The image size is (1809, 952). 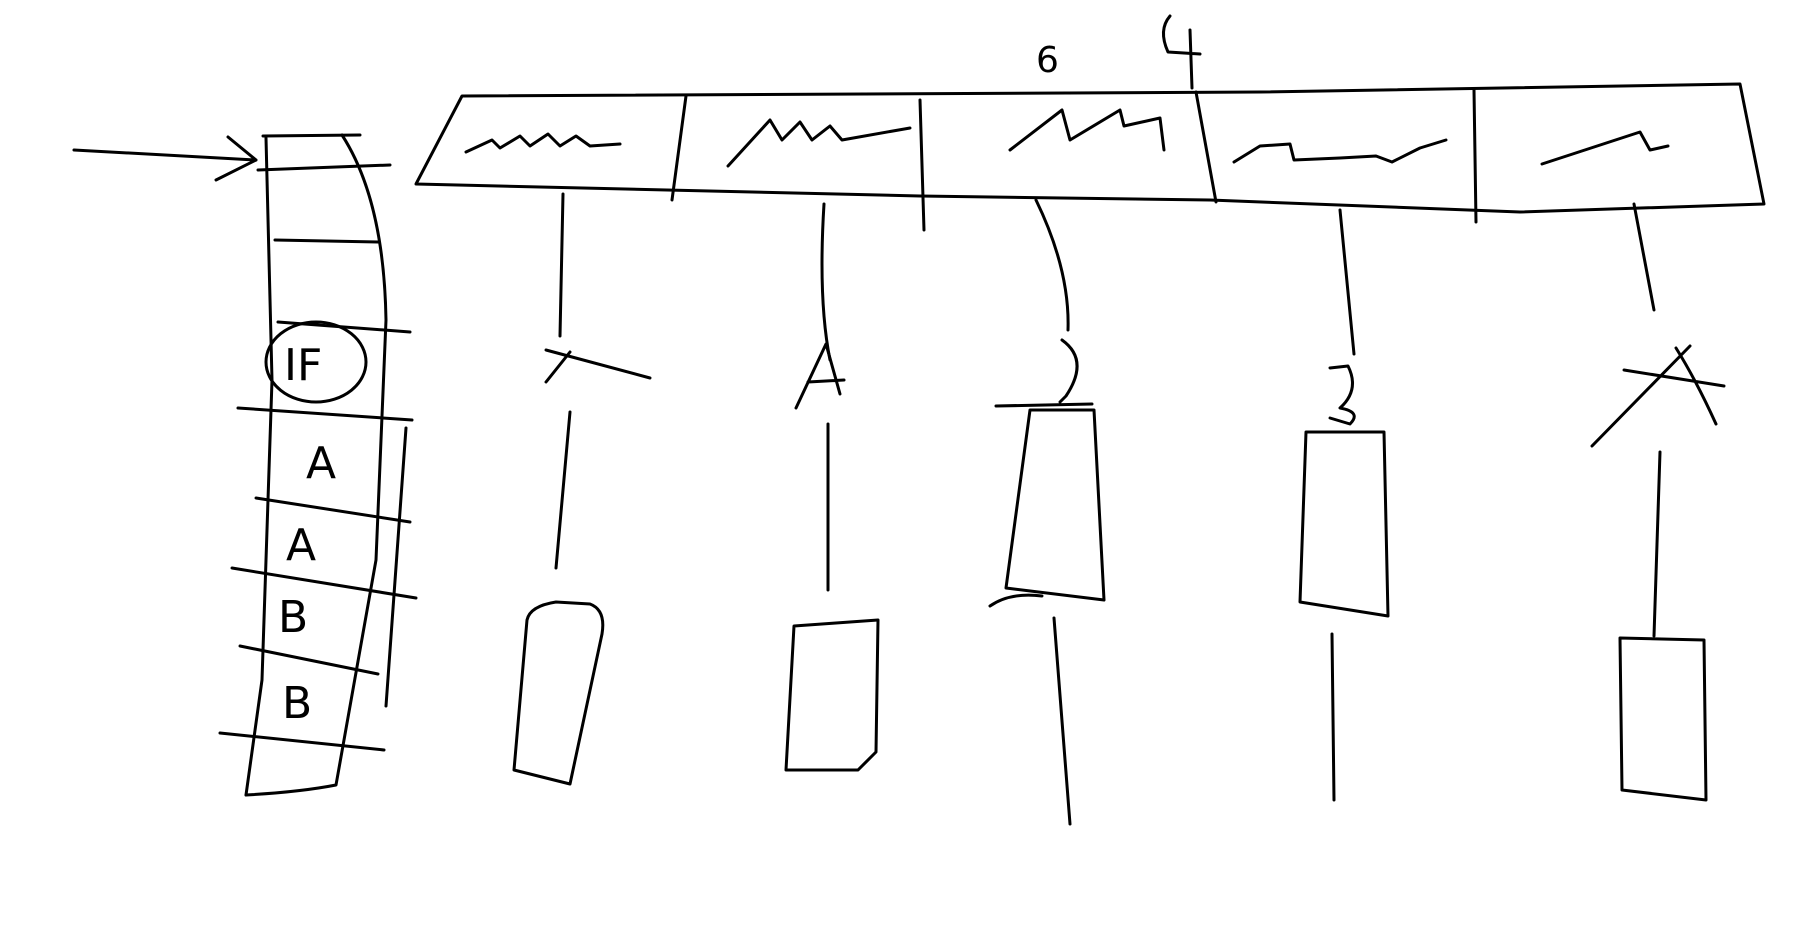 What do you see at coordinates (303, 365) in the screenshot?
I see `queue-cell-0: IF` at bounding box center [303, 365].